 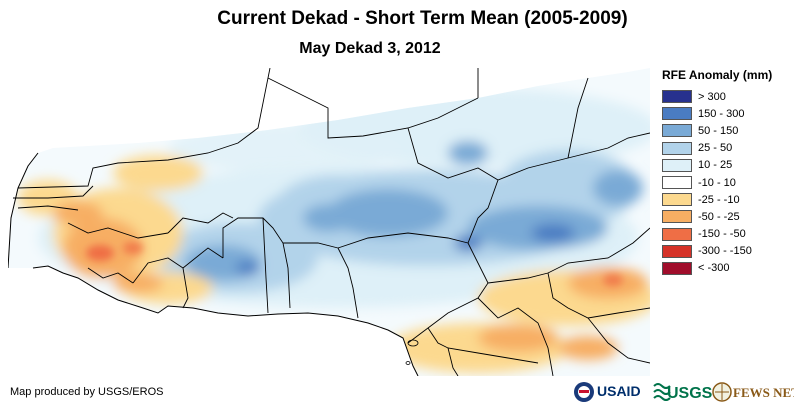 I want to click on legend-label: -25 - -10, so click(x=719, y=199).